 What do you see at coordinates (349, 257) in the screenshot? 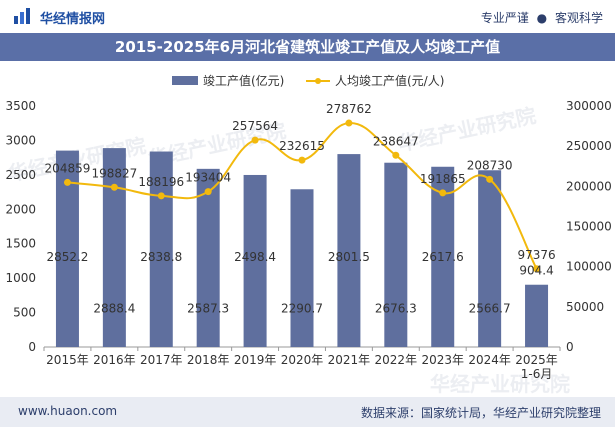
I see `bar-value-label: 2801.5` at bounding box center [349, 257].